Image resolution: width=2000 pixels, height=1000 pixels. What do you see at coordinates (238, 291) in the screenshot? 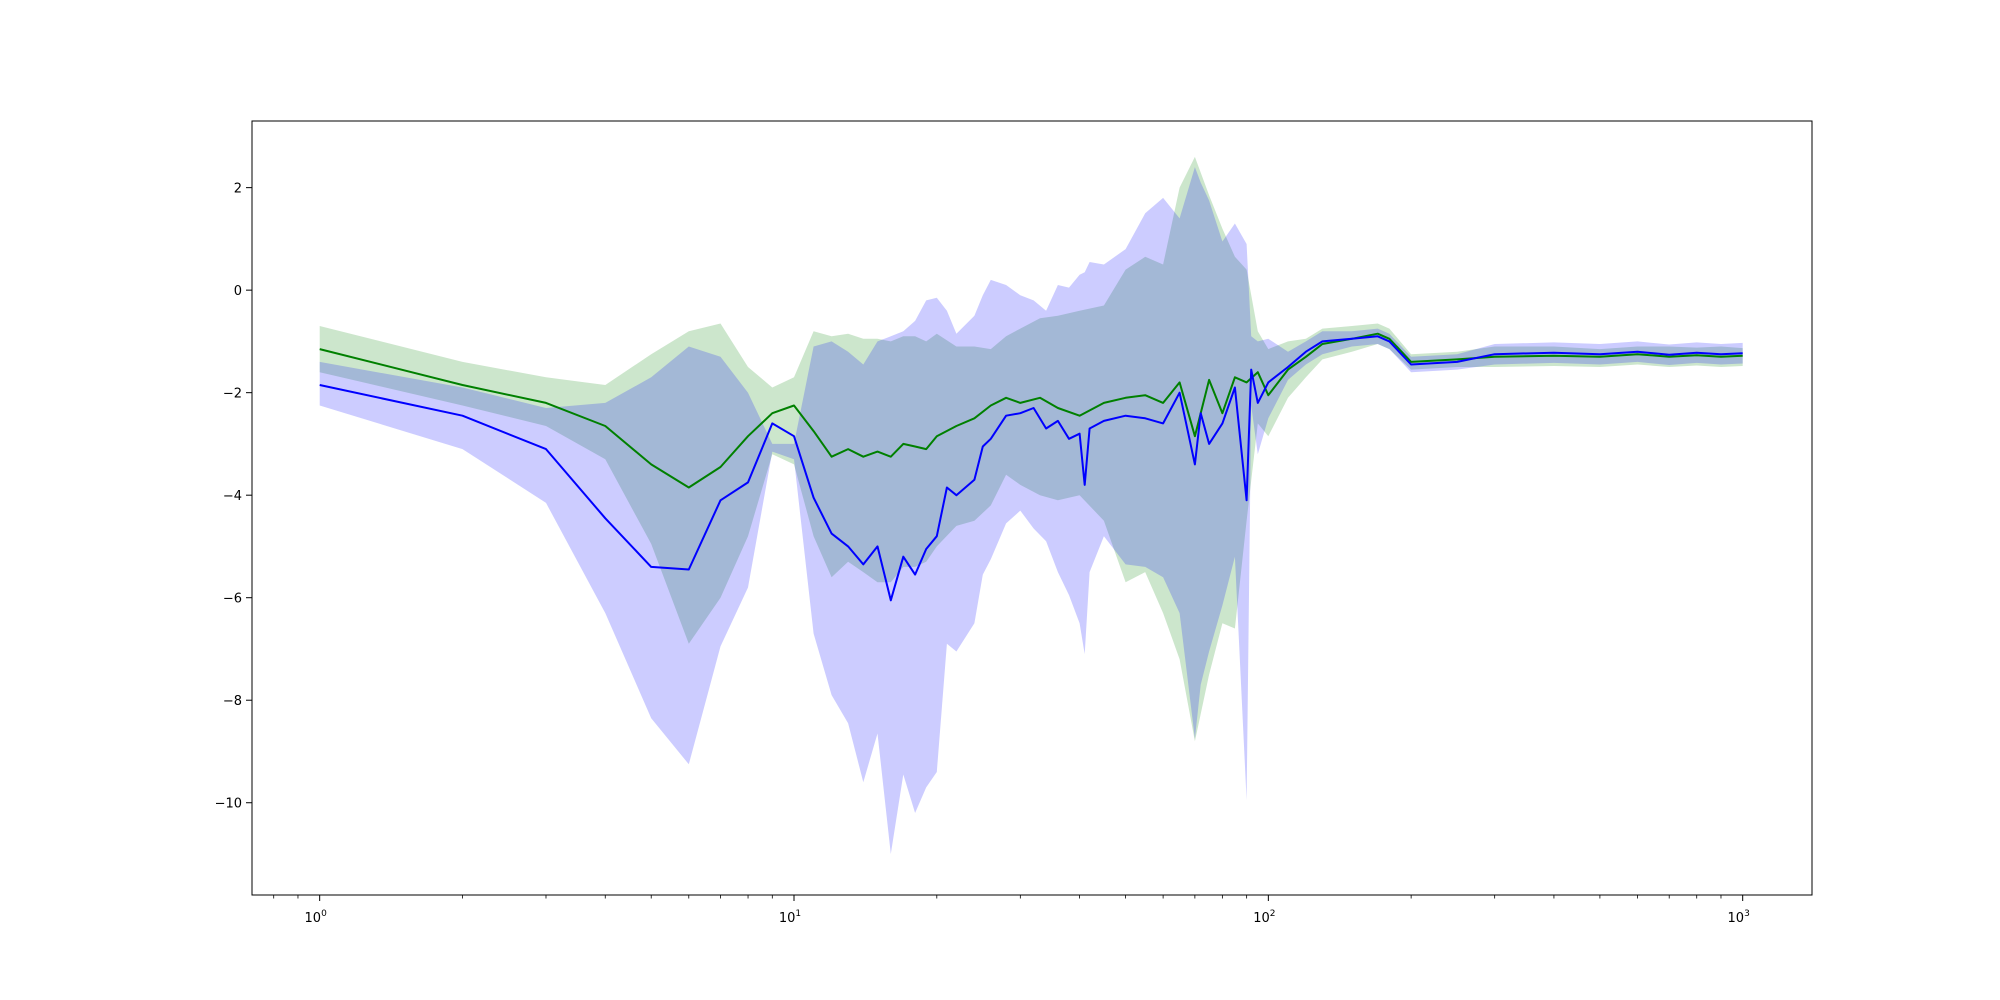
I see `y-tick-label: 0` at bounding box center [238, 291].